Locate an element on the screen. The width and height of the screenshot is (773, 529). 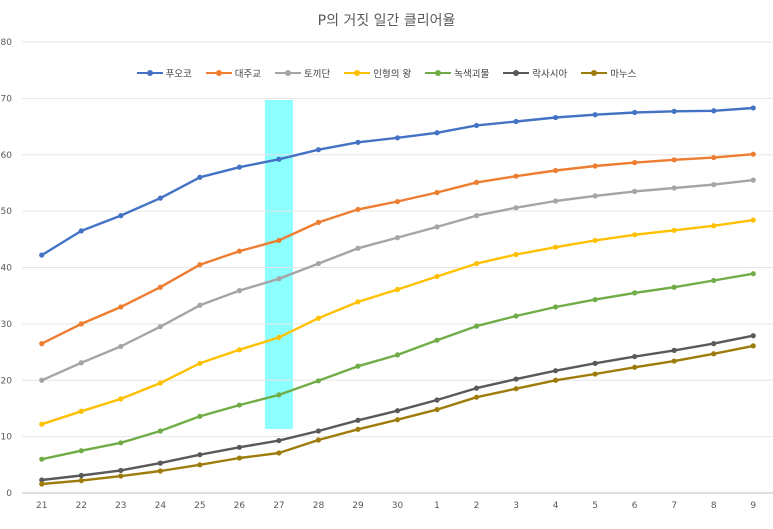
y-tick-label: 80 is located at coordinates (7, 43).